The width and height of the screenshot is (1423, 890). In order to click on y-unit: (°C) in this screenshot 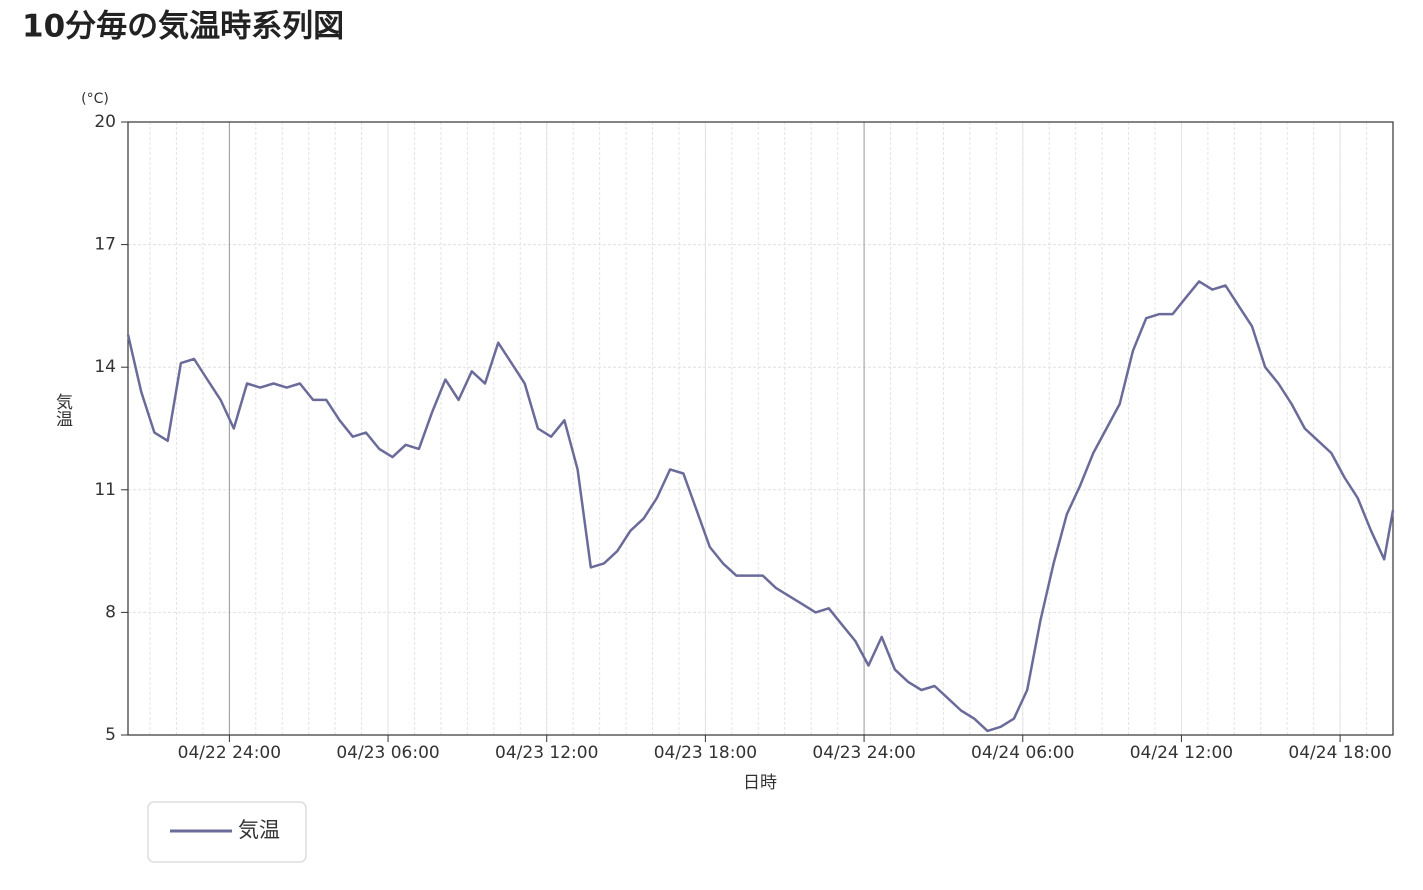, I will do `click(95, 99)`.